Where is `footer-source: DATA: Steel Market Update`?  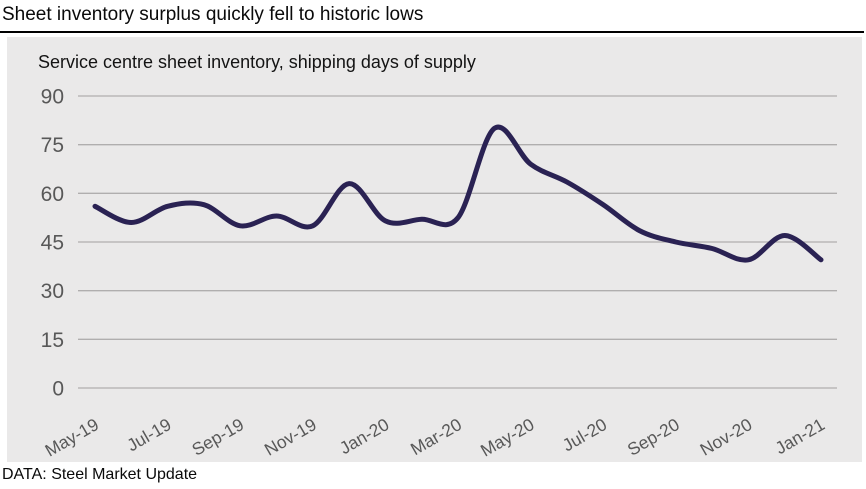 footer-source: DATA: Steel Market Update is located at coordinates (100, 474).